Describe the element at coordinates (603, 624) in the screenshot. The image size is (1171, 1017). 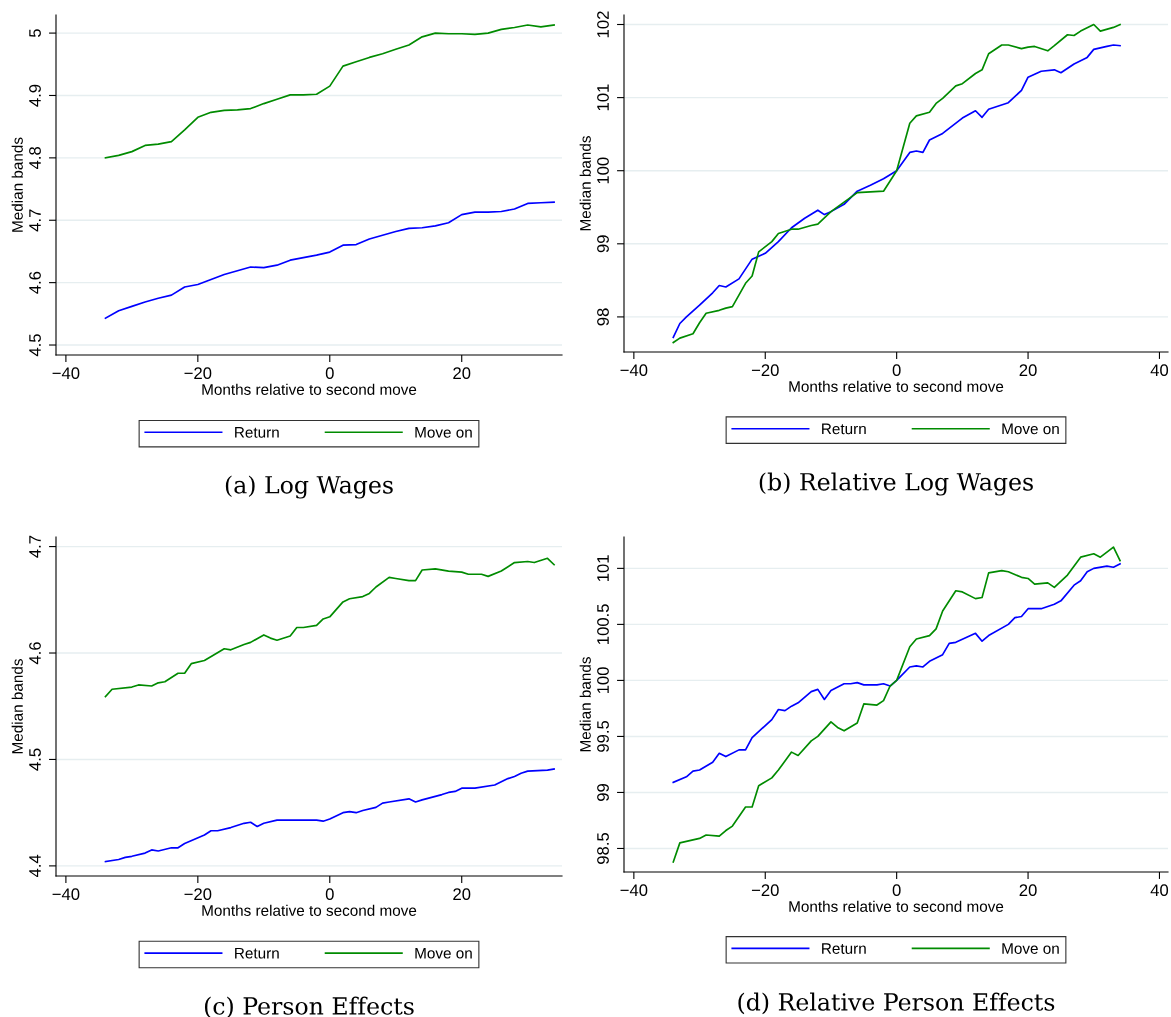
I see `y-tick-label: 100.5` at that location.